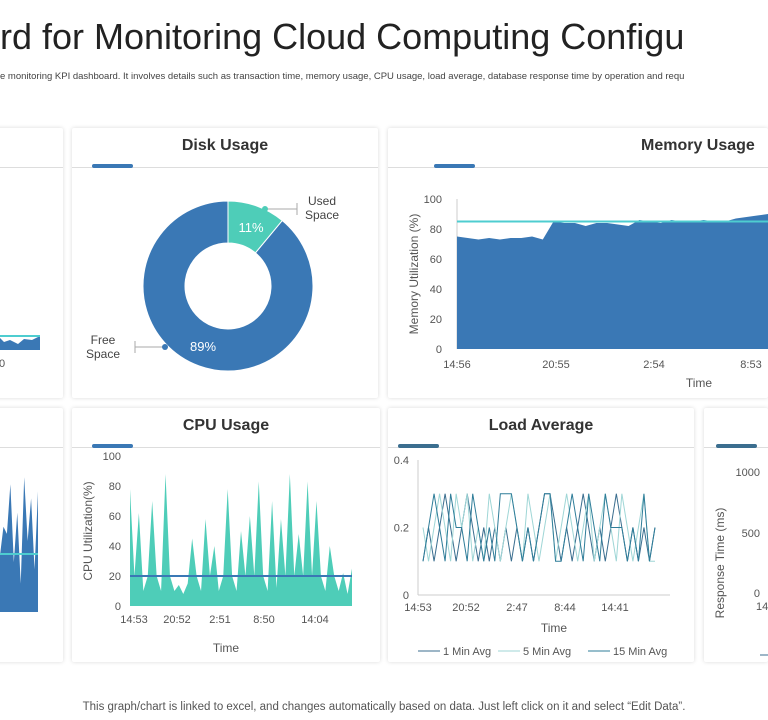 The width and height of the screenshot is (768, 720). I want to click on free-space-label-2: Space, so click(103, 354).